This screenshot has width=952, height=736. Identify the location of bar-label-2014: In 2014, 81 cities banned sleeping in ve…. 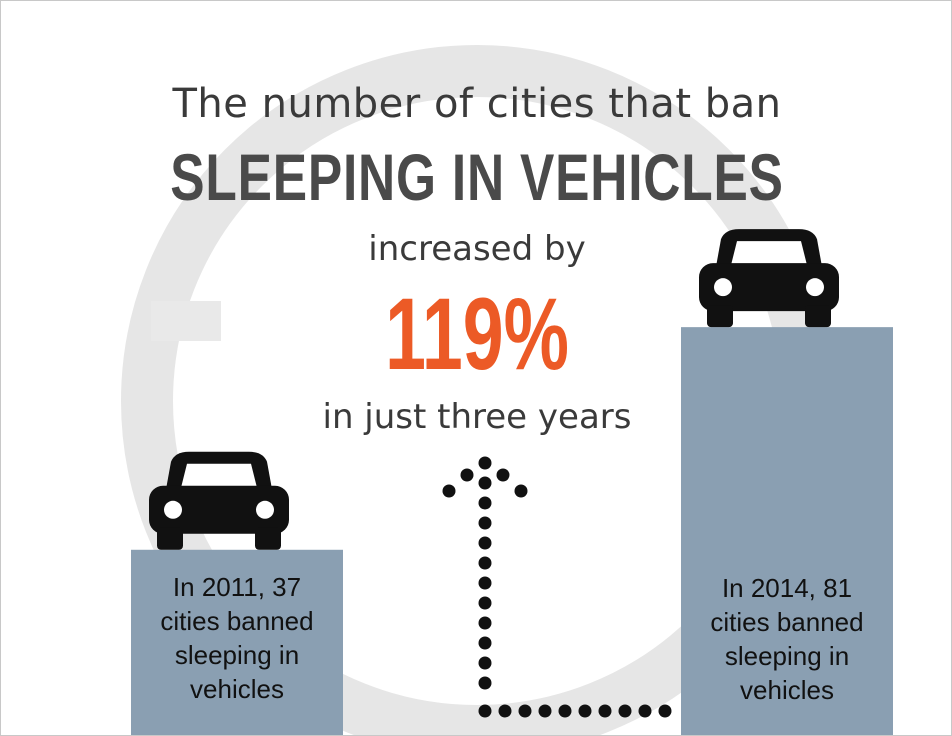
(787, 639).